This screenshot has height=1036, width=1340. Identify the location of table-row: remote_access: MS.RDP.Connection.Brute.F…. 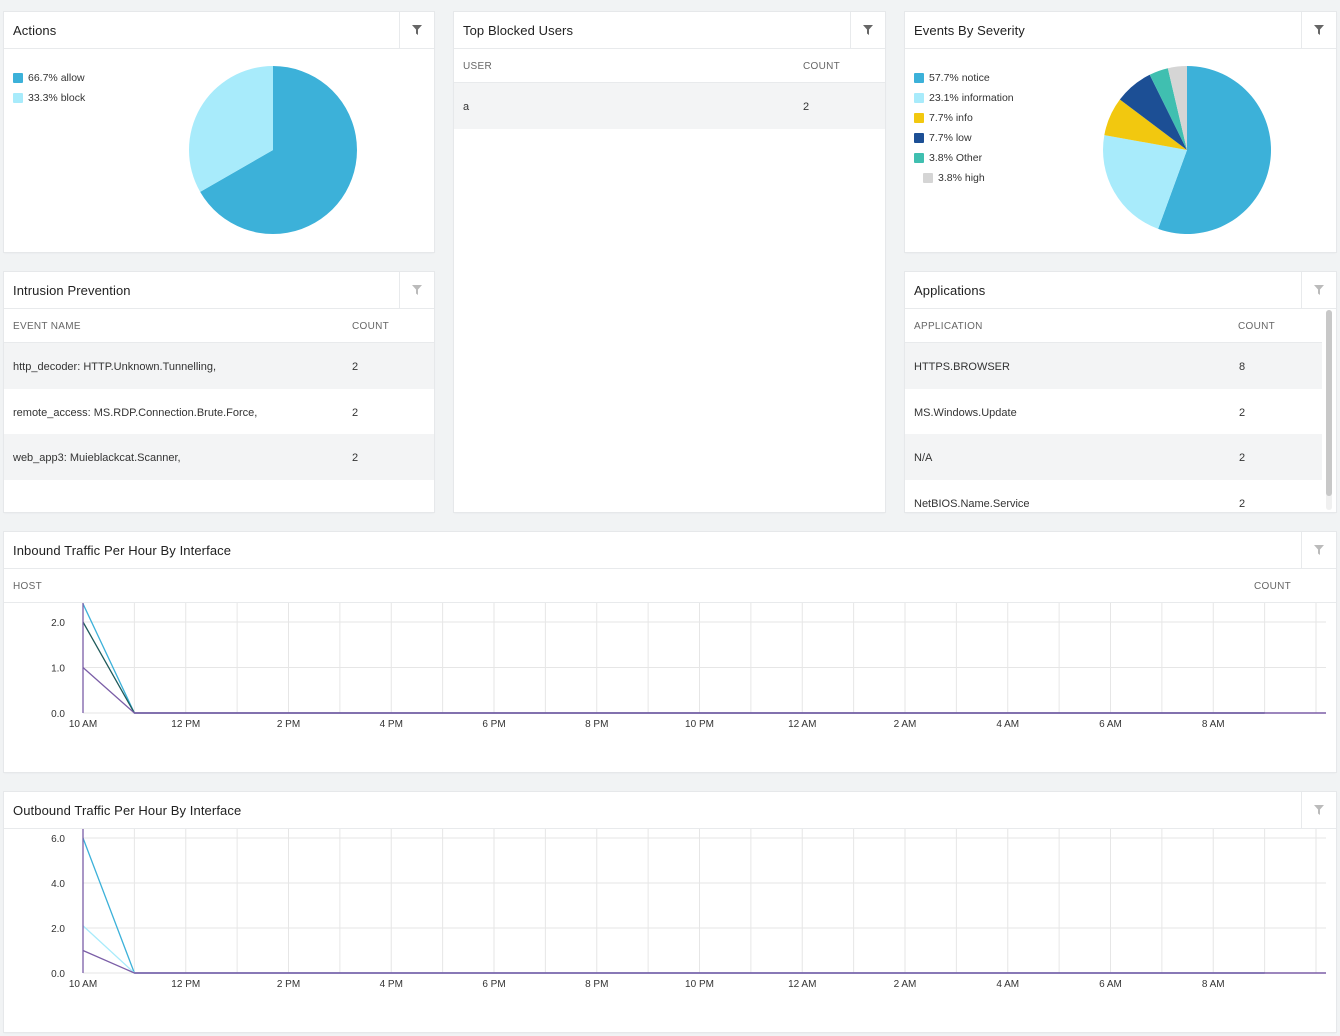
(219, 412).